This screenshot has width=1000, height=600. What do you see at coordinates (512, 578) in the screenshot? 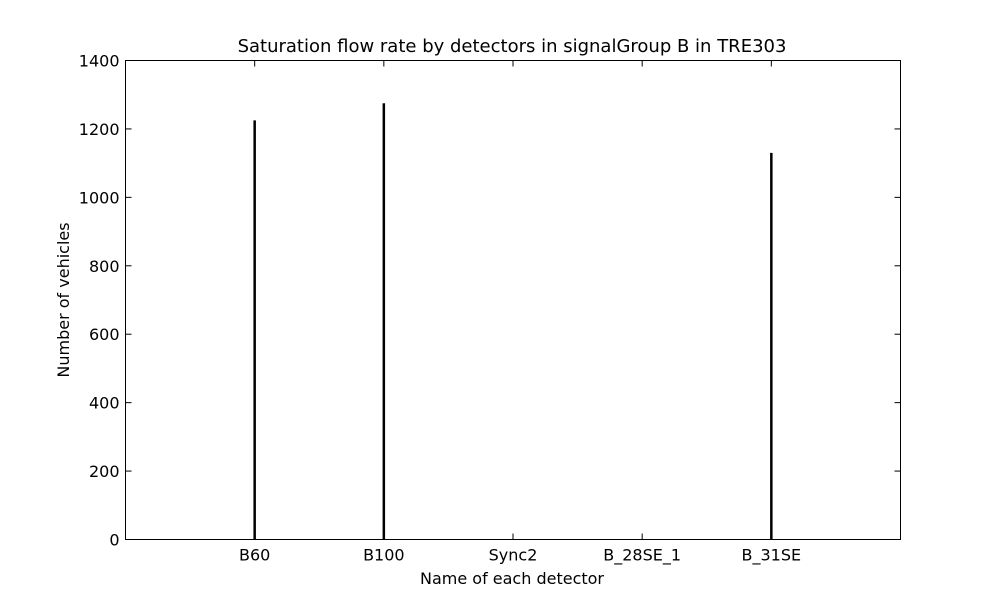
I see `x-axis-label: Name of each detector` at bounding box center [512, 578].